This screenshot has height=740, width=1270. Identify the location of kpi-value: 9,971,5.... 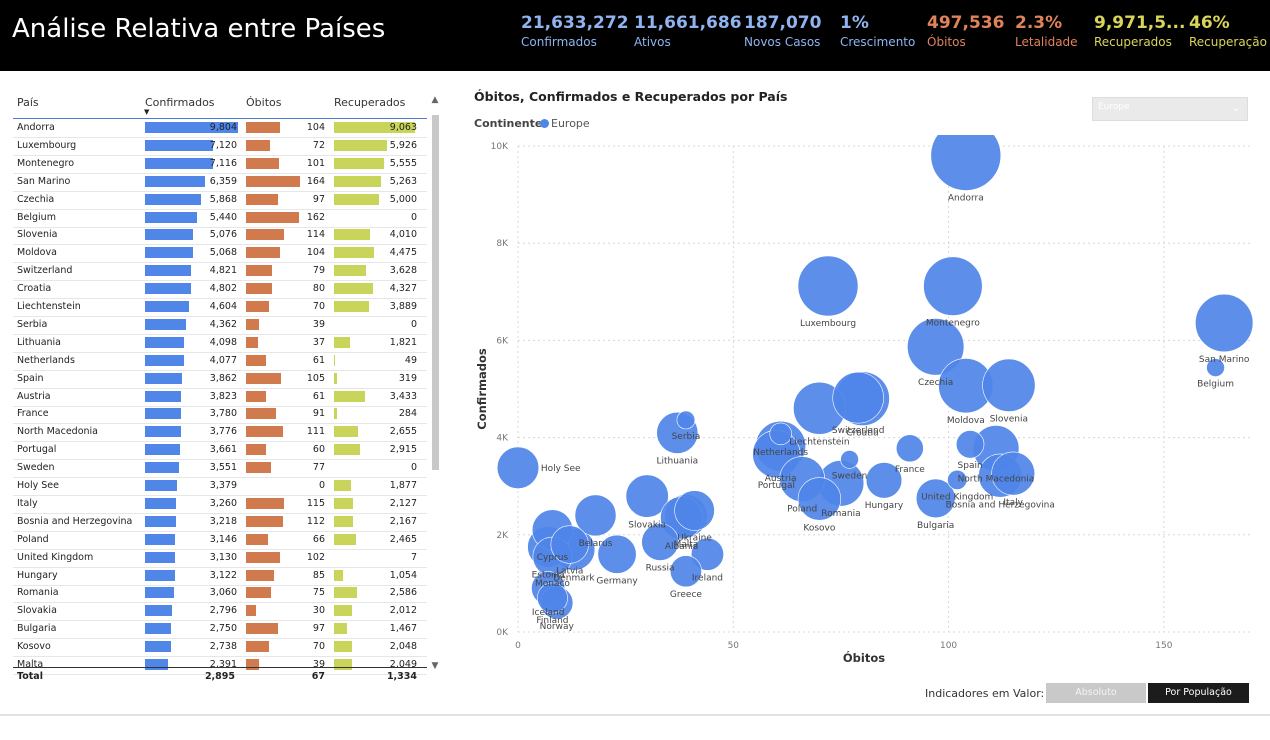
(1140, 23).